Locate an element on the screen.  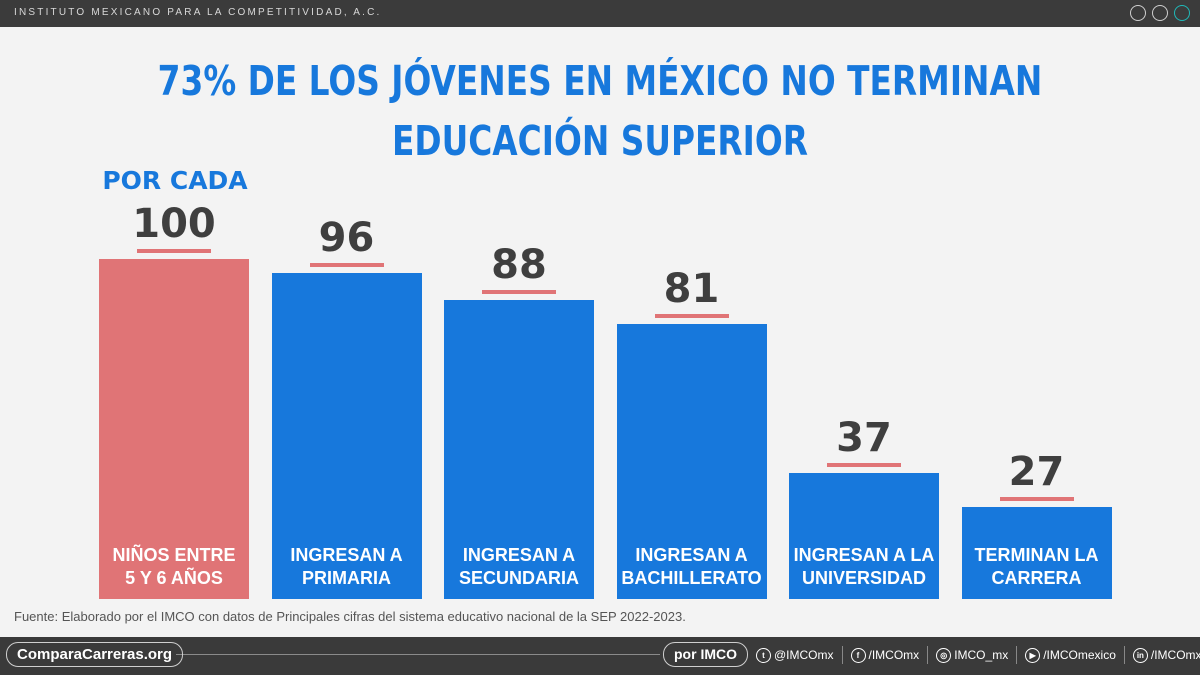
category-label-line: TERMINAN LA is located at coordinates (1036, 555).